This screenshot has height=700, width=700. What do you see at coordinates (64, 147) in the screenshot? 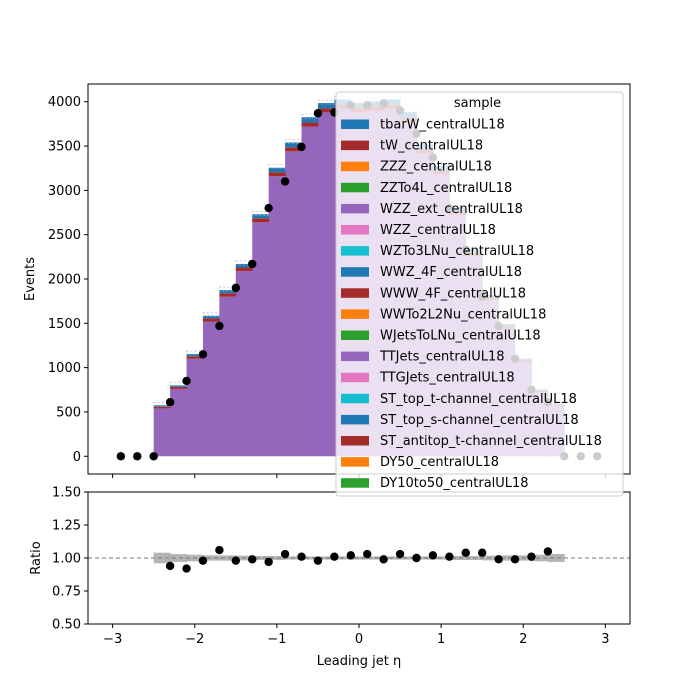
I see `y-tick-label: 3500` at bounding box center [64, 147].